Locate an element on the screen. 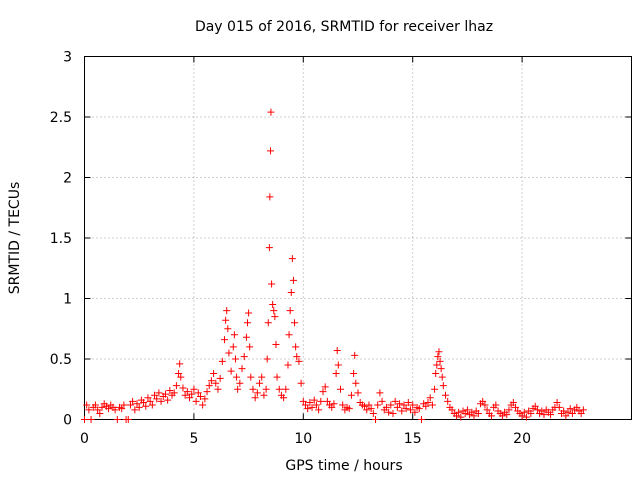  y-tick-label: 1.5 is located at coordinates (61, 239).